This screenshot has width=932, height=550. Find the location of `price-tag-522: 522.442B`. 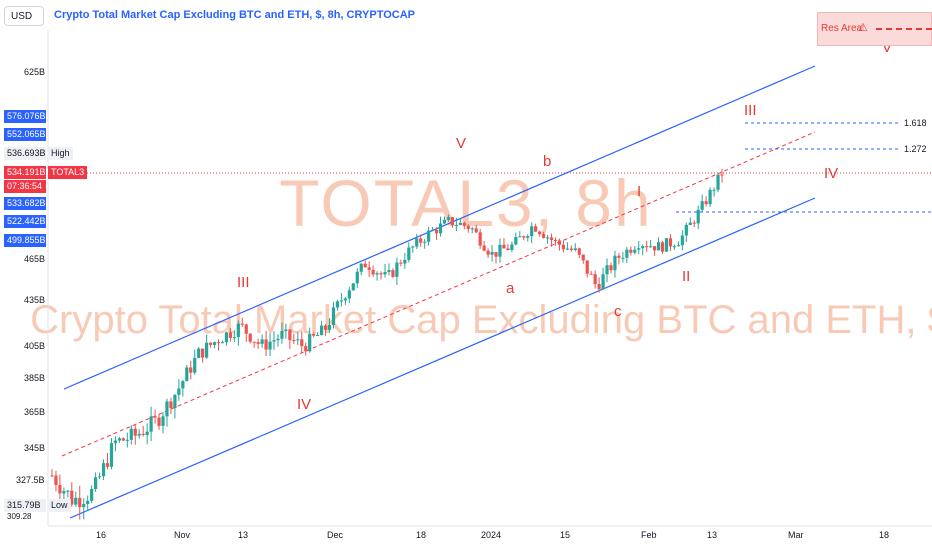

price-tag-522: 522.442B is located at coordinates (25, 221).